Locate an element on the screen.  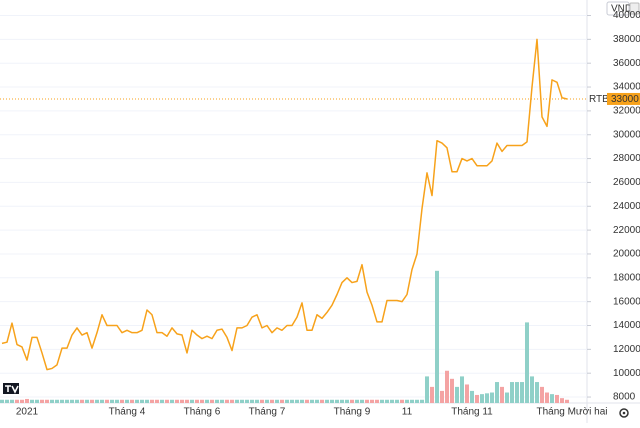
y-tick-label: 34000 is located at coordinates (626, 87).